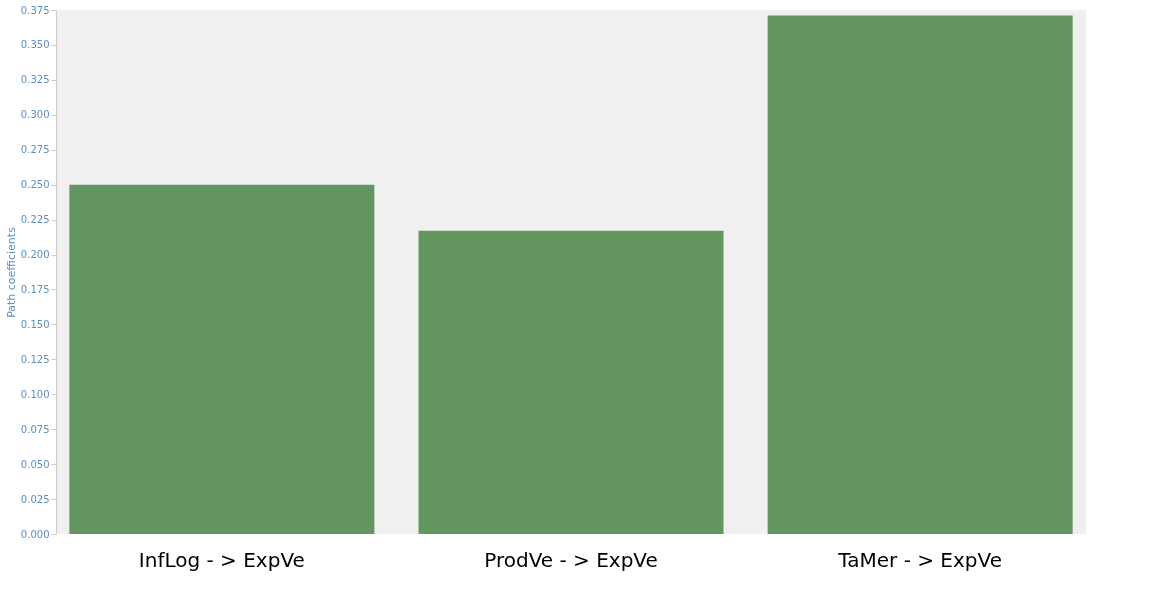 Image resolution: width=1150 pixels, height=592 pixels. I want to click on y-tick-label: 0.300, so click(35, 115).